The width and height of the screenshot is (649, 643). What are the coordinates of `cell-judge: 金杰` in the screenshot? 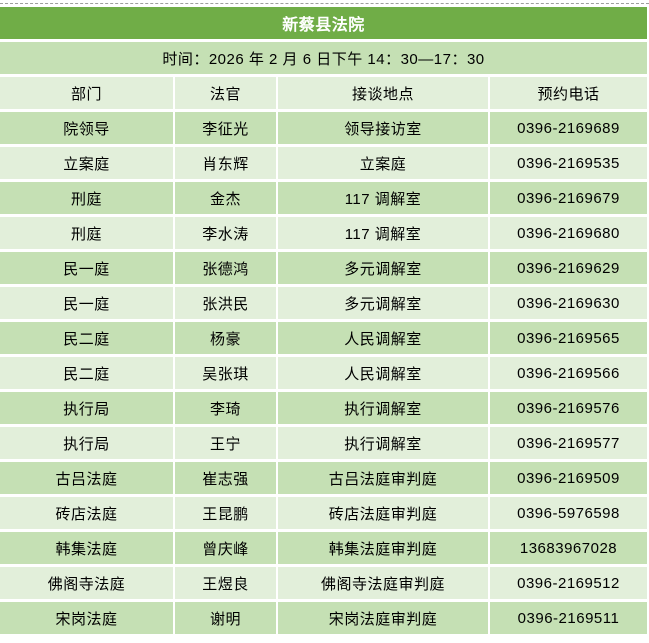 It's located at (225, 198).